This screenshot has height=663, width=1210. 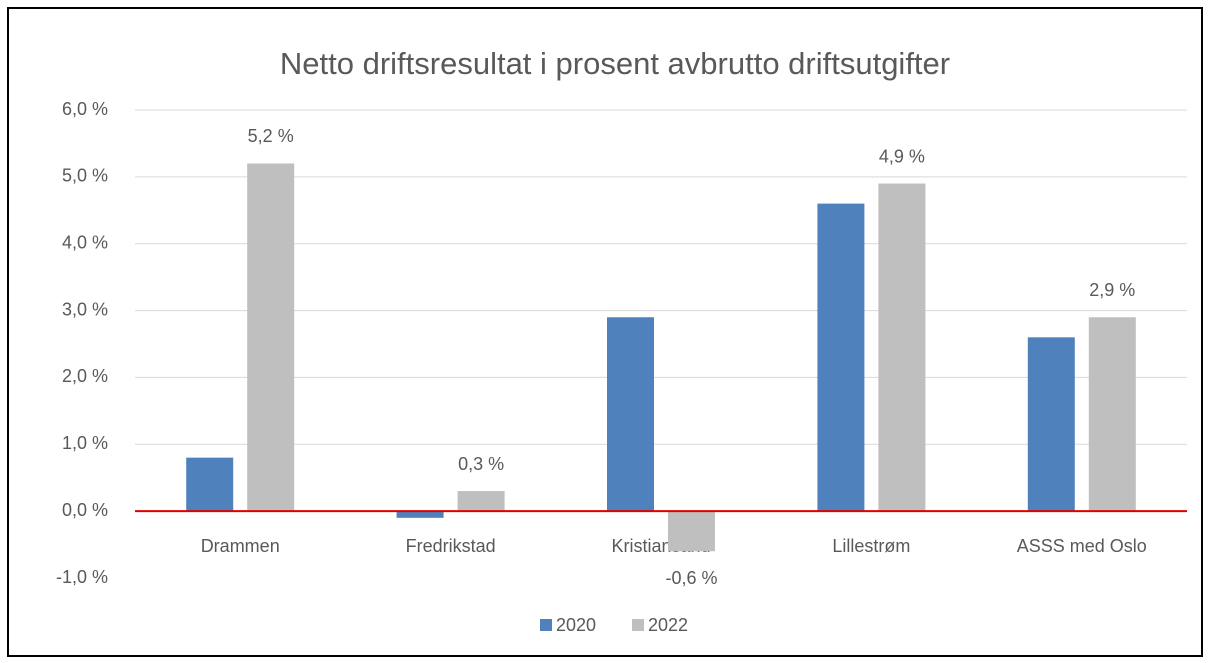 What do you see at coordinates (481, 464) in the screenshot?
I see `data-label: 0,3 %` at bounding box center [481, 464].